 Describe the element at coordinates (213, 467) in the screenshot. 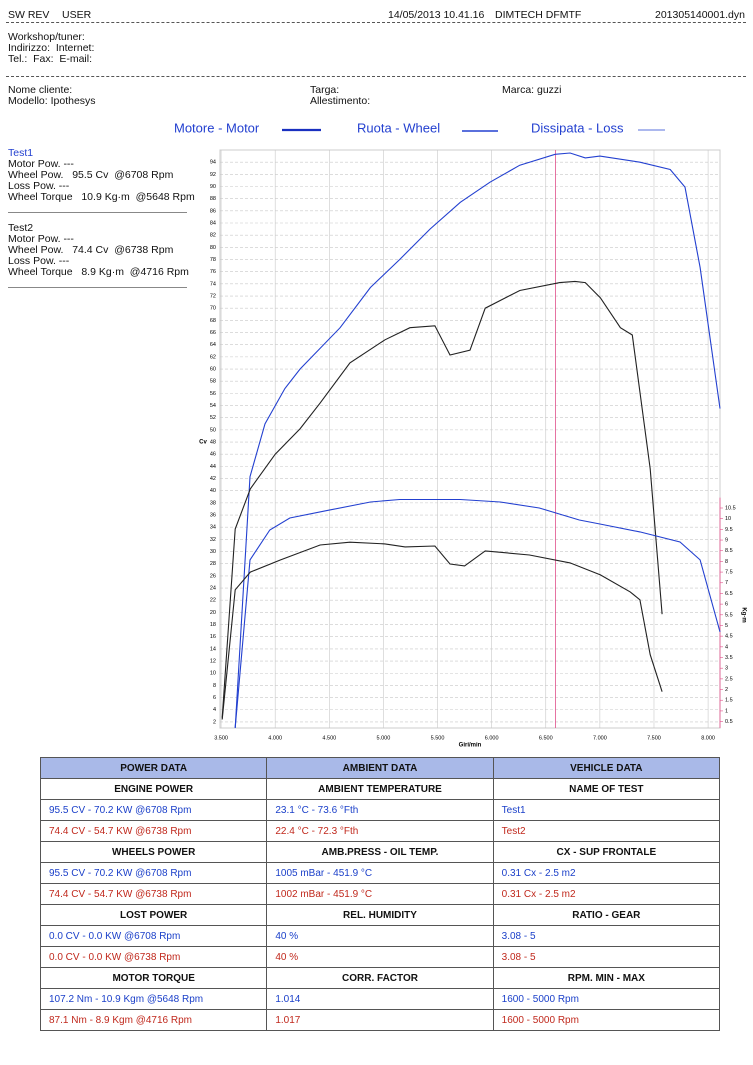

I see `y-tick-label: 44` at that location.